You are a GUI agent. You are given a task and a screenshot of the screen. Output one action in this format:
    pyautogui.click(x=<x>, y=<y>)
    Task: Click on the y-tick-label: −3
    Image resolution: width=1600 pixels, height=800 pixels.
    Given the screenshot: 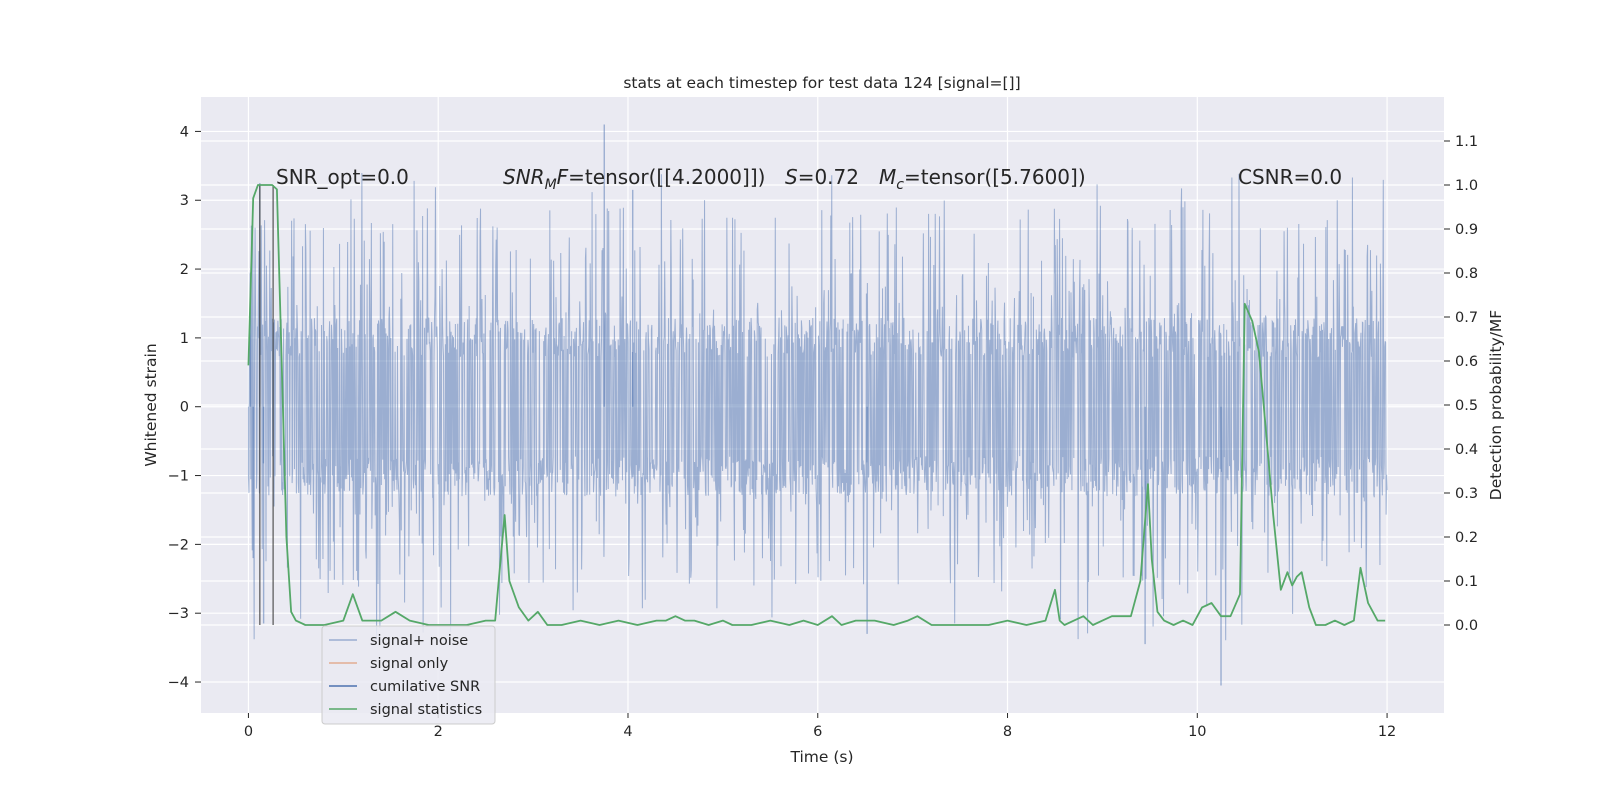 What is the action you would take?
    pyautogui.click(x=178, y=614)
    